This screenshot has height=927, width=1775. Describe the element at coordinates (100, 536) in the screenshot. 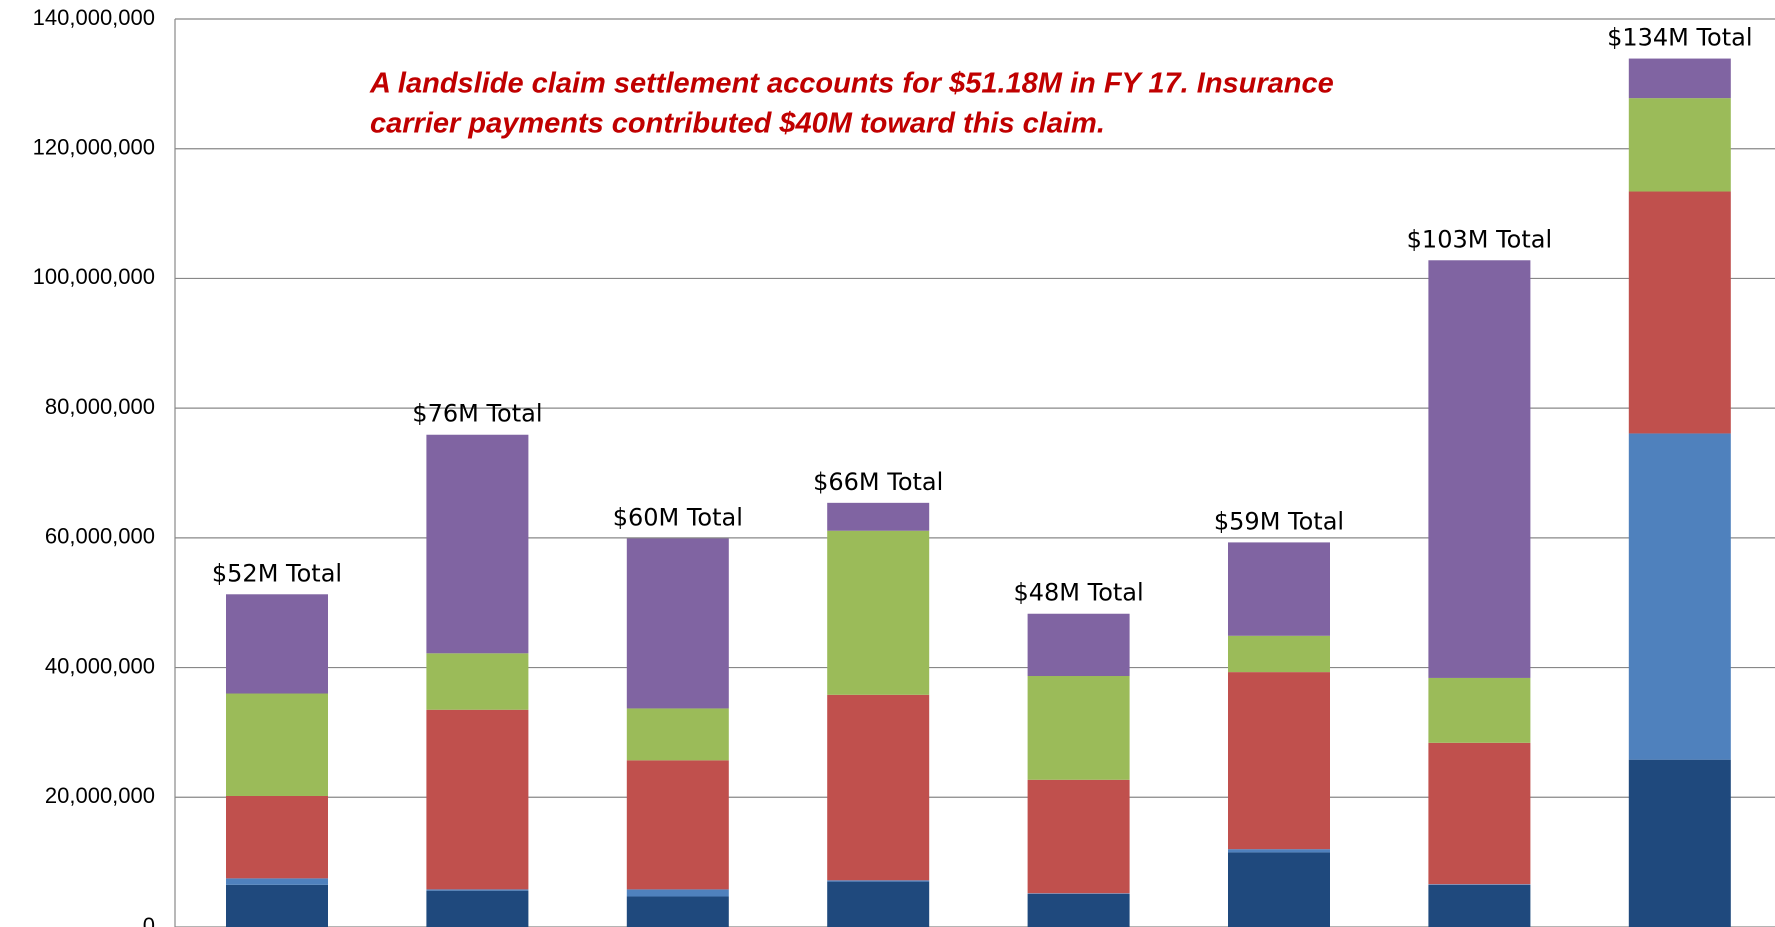

I see `y-tick-label: 60,000,000` at that location.